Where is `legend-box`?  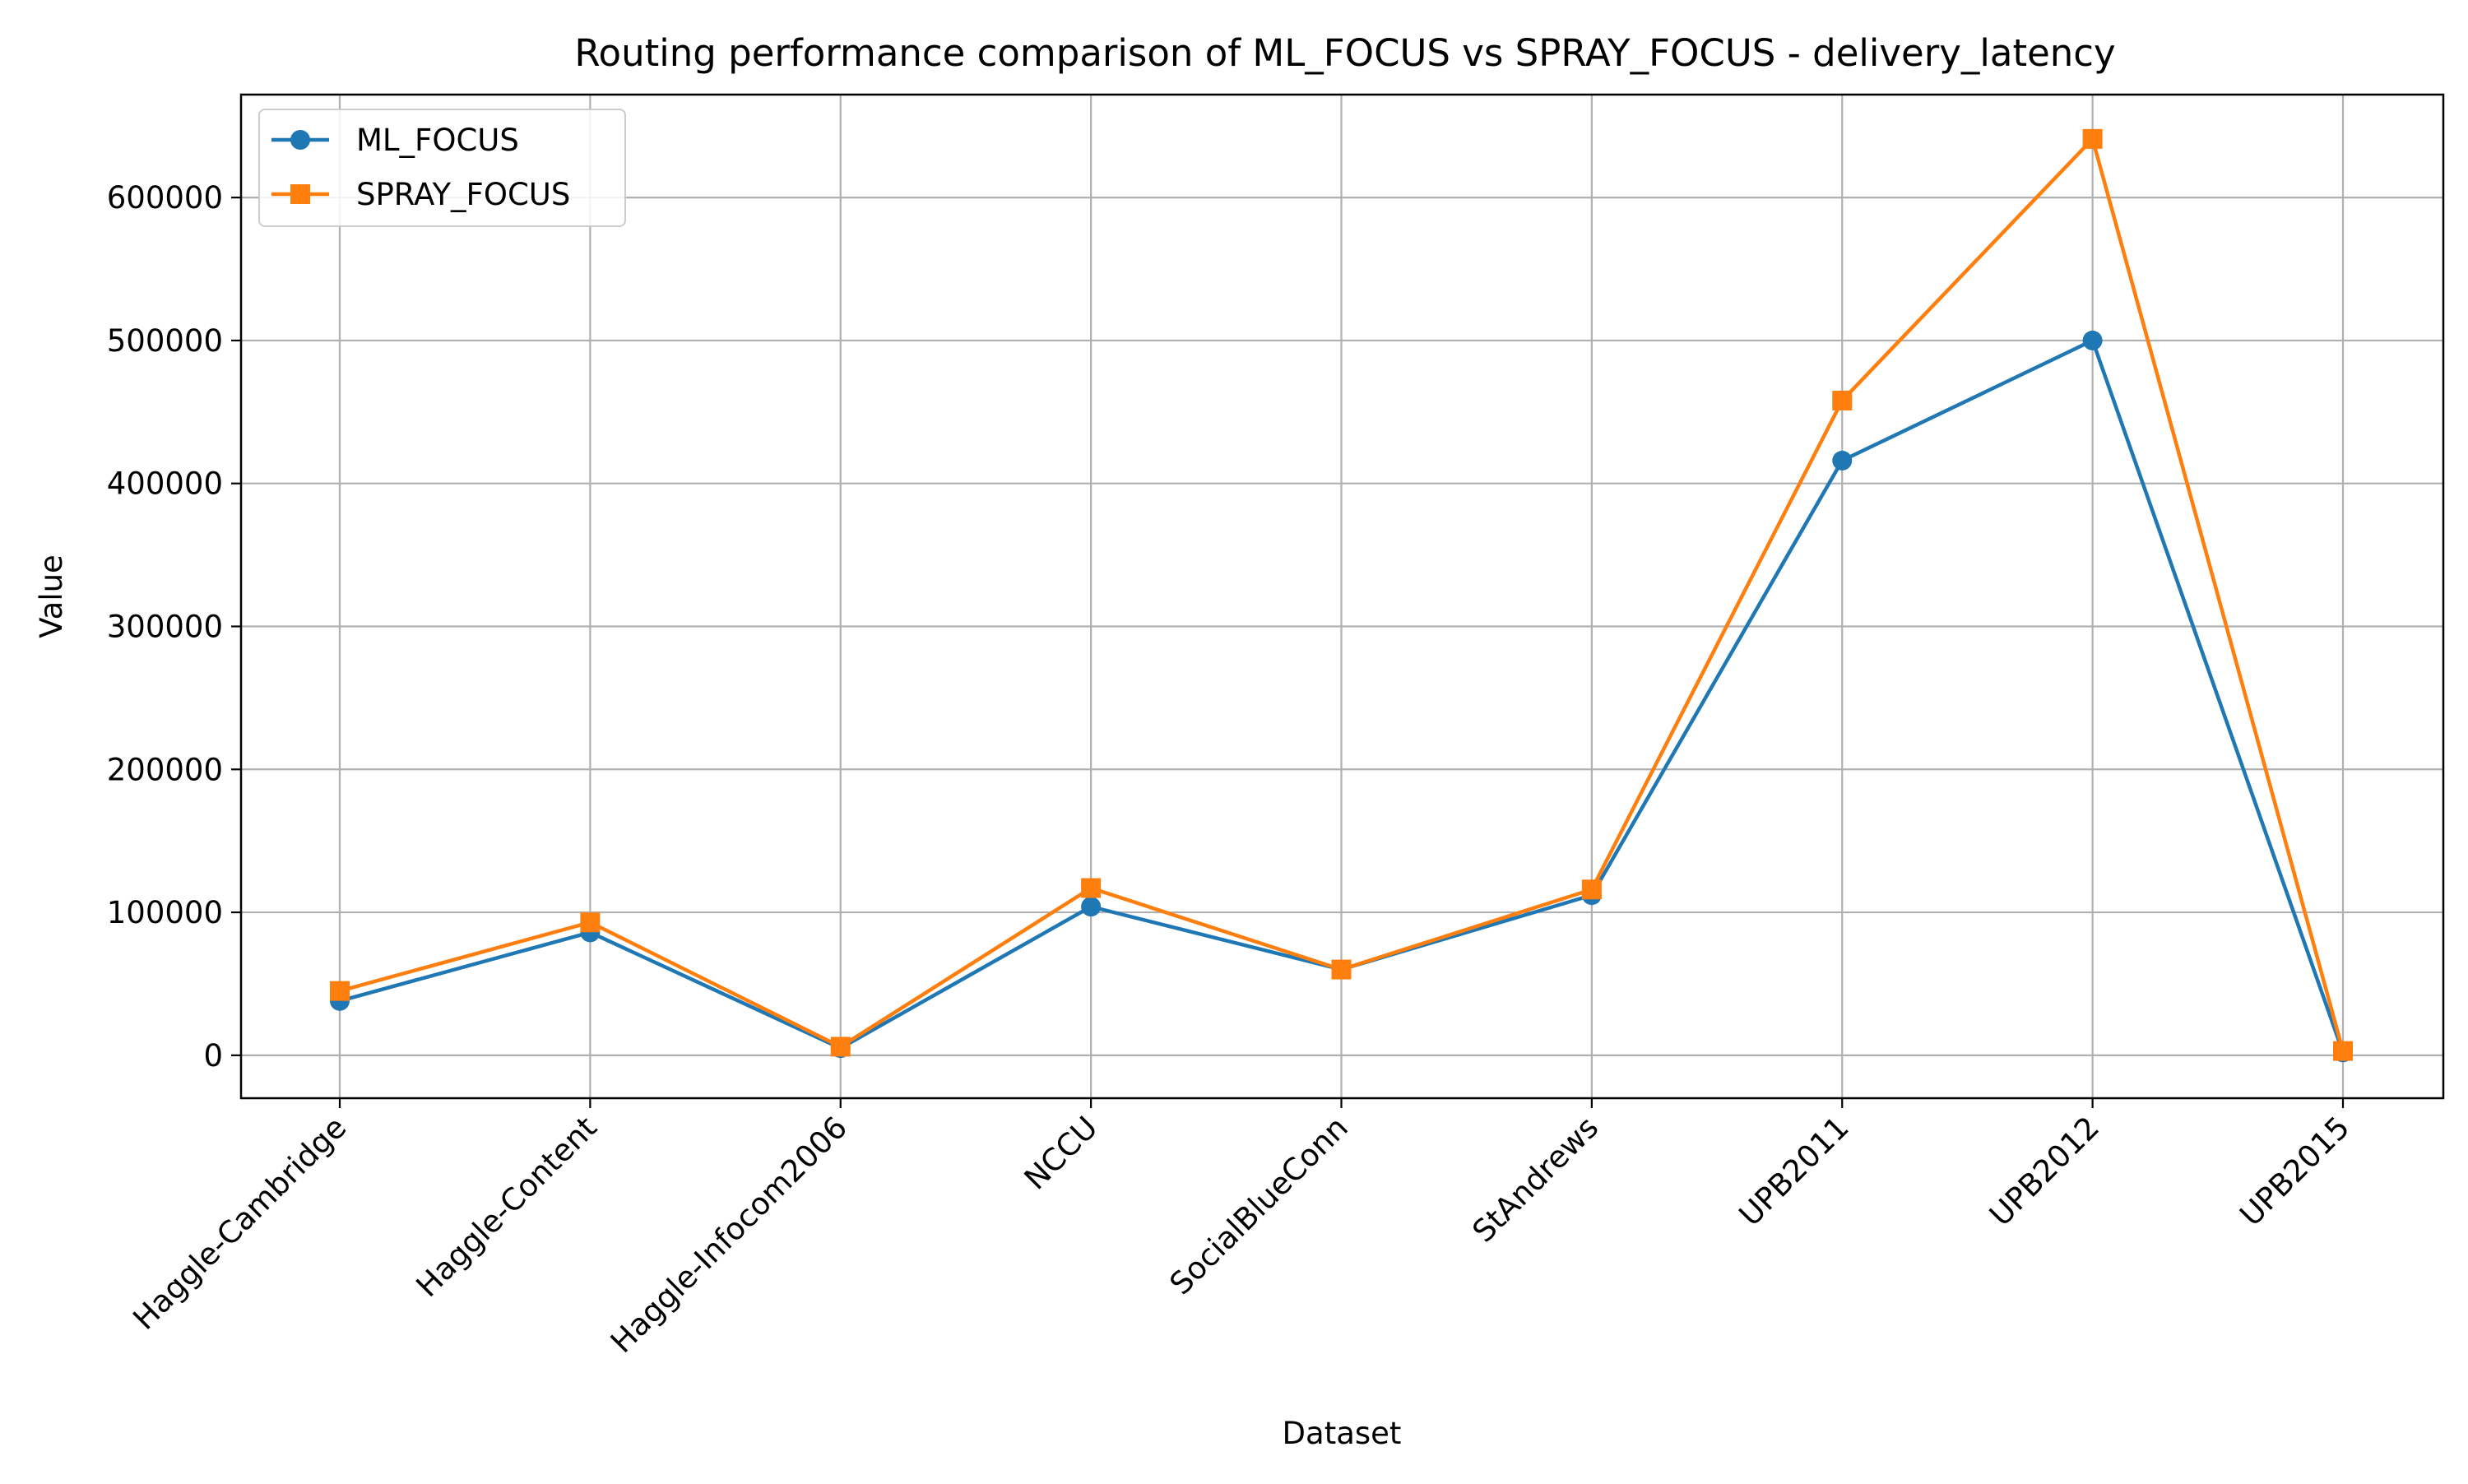 legend-box is located at coordinates (442, 168).